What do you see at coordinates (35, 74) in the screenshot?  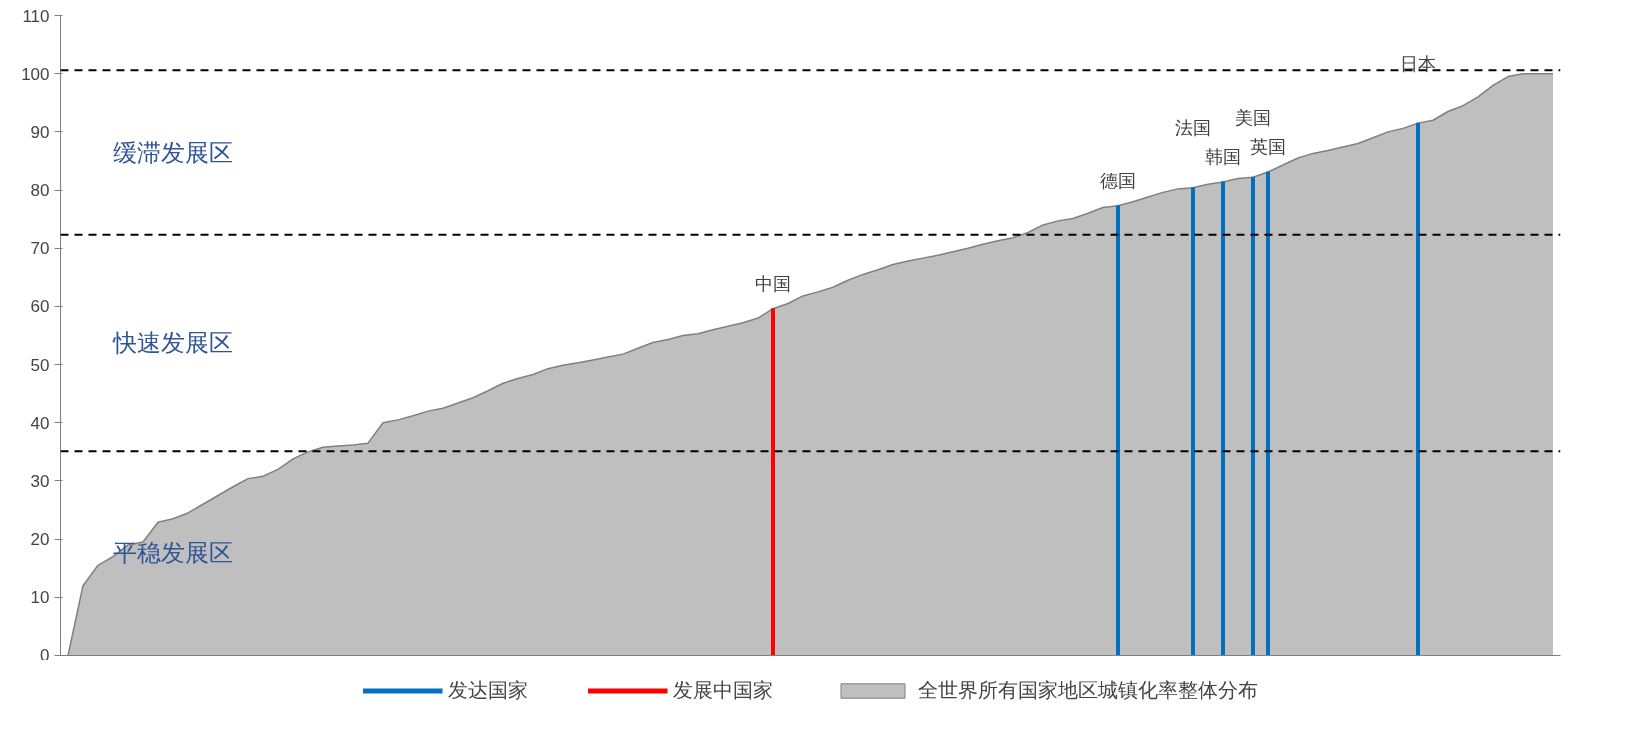 I see `y-tick-label: 100` at bounding box center [35, 74].